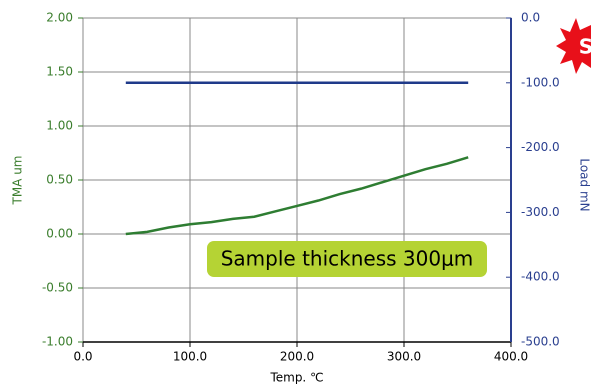  I want to click on y2-tick-label: -200.0, so click(540, 147).